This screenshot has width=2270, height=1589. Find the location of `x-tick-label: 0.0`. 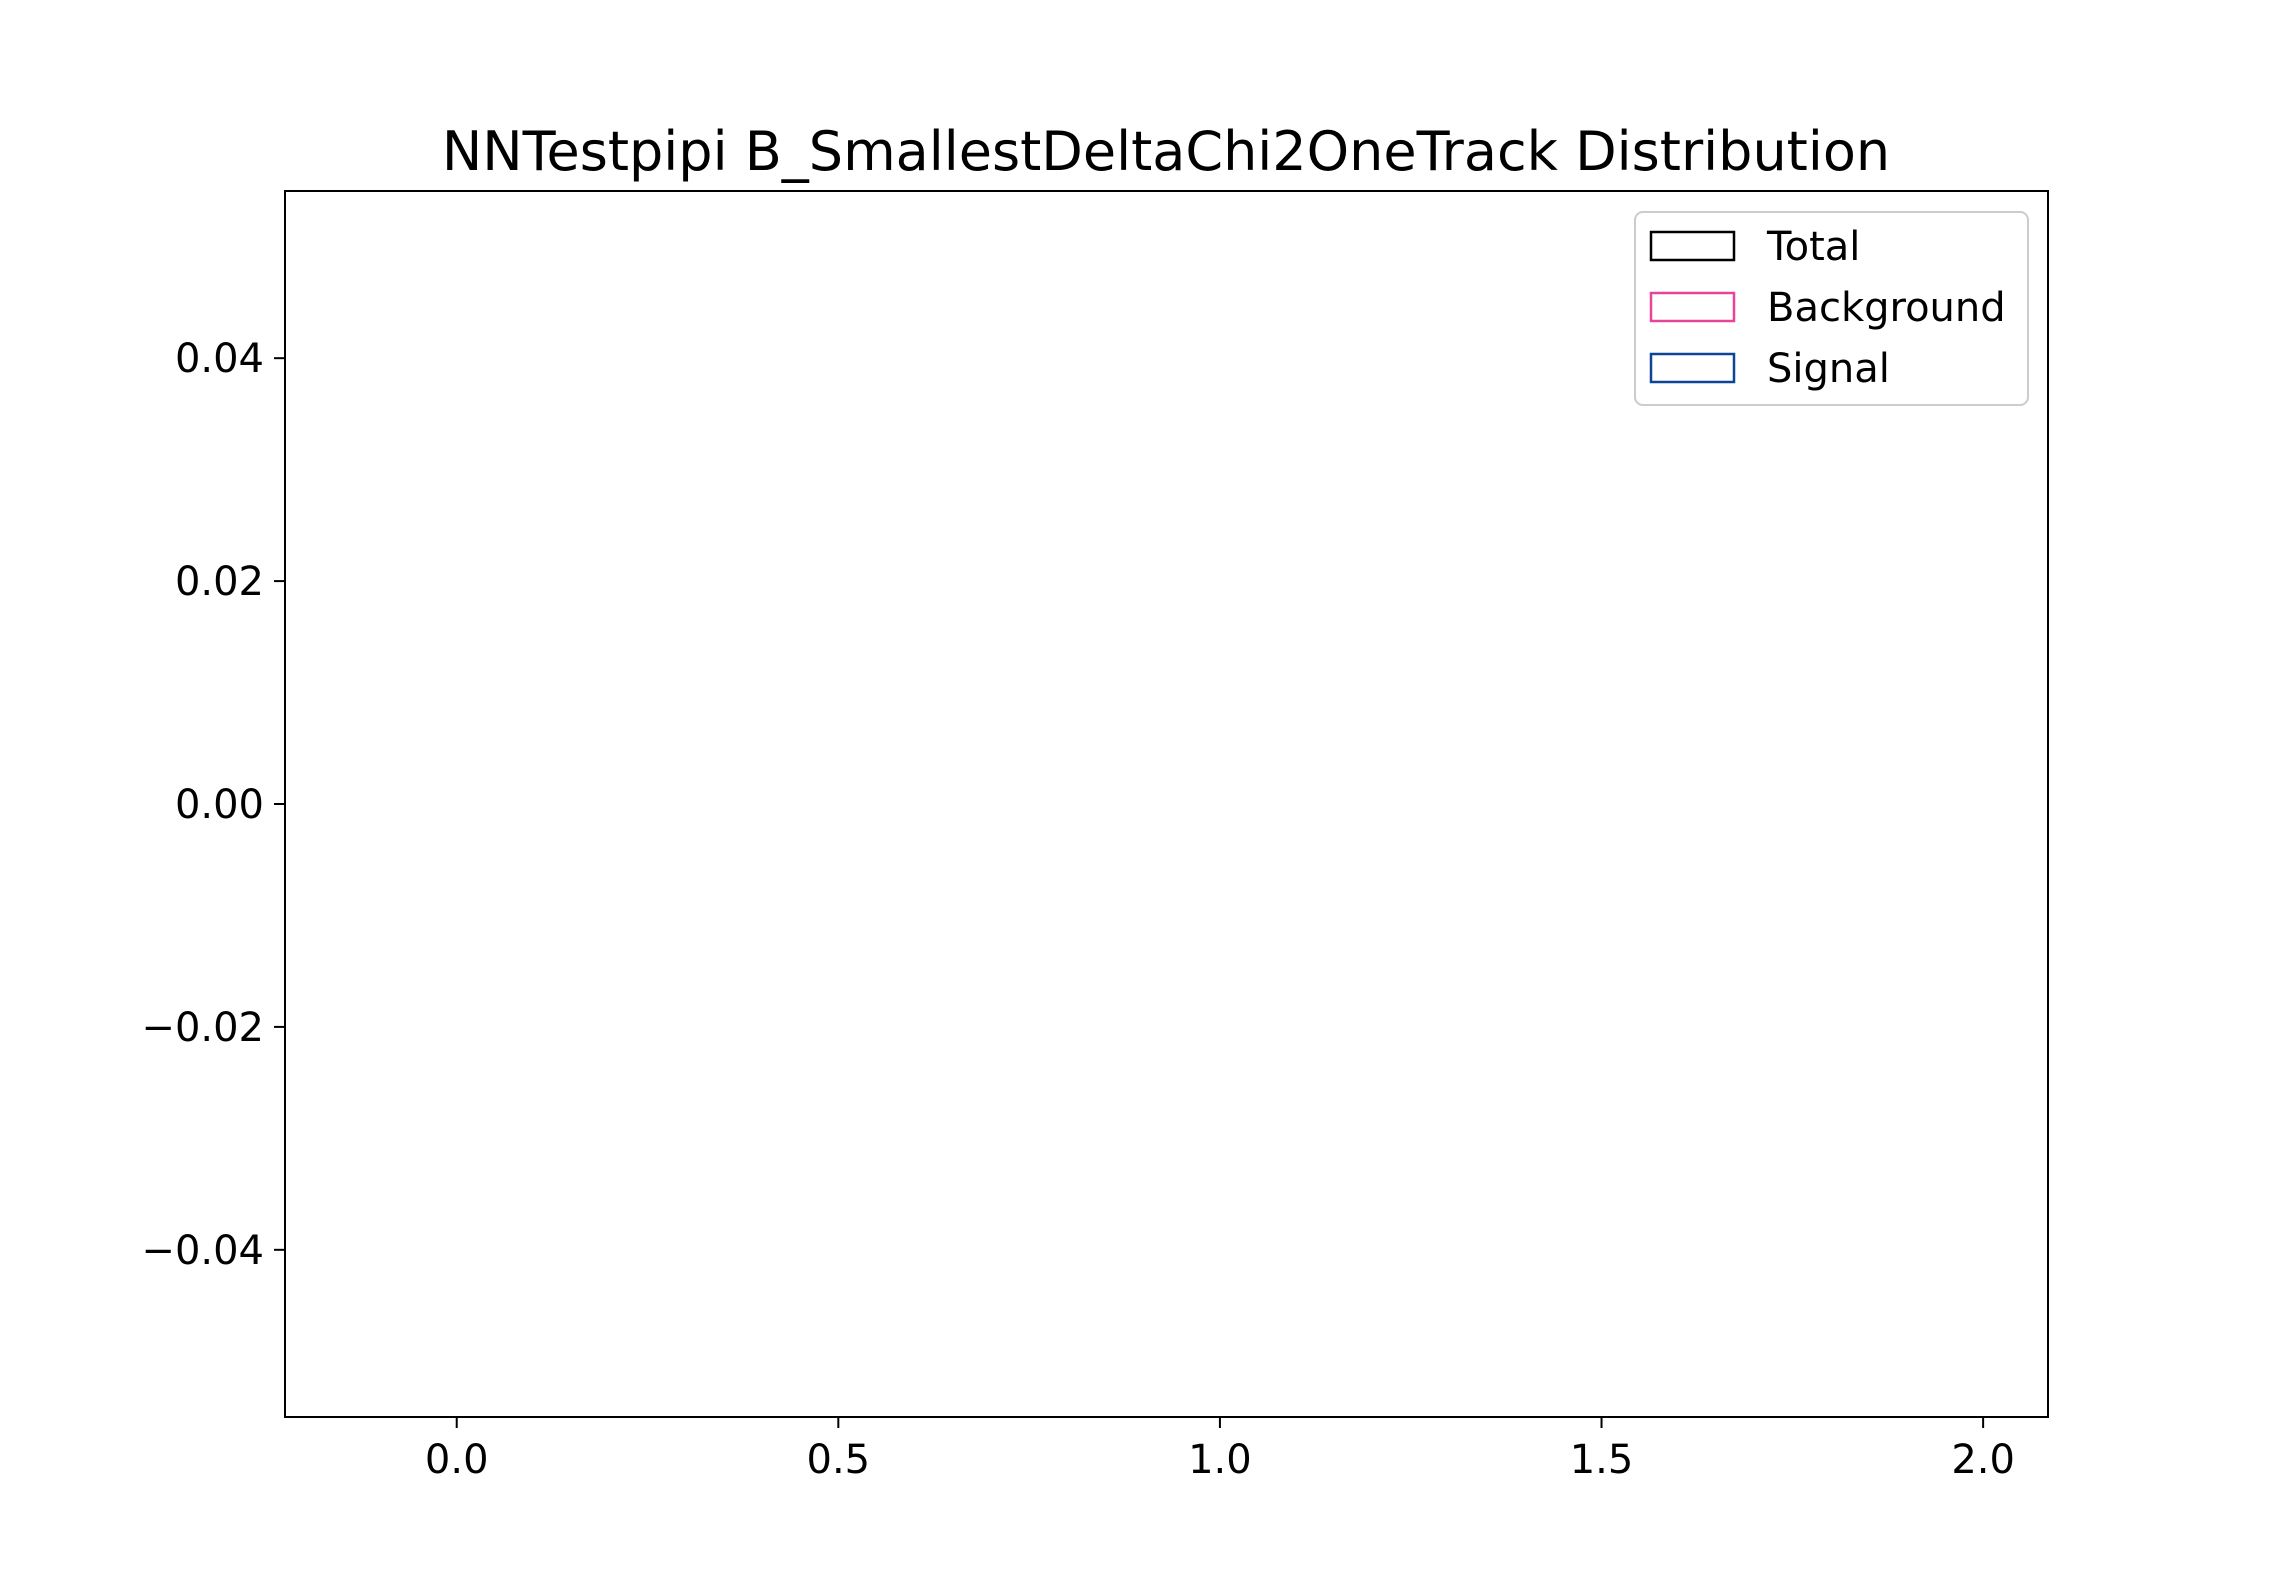

x-tick-label: 0.0 is located at coordinates (457, 1460).